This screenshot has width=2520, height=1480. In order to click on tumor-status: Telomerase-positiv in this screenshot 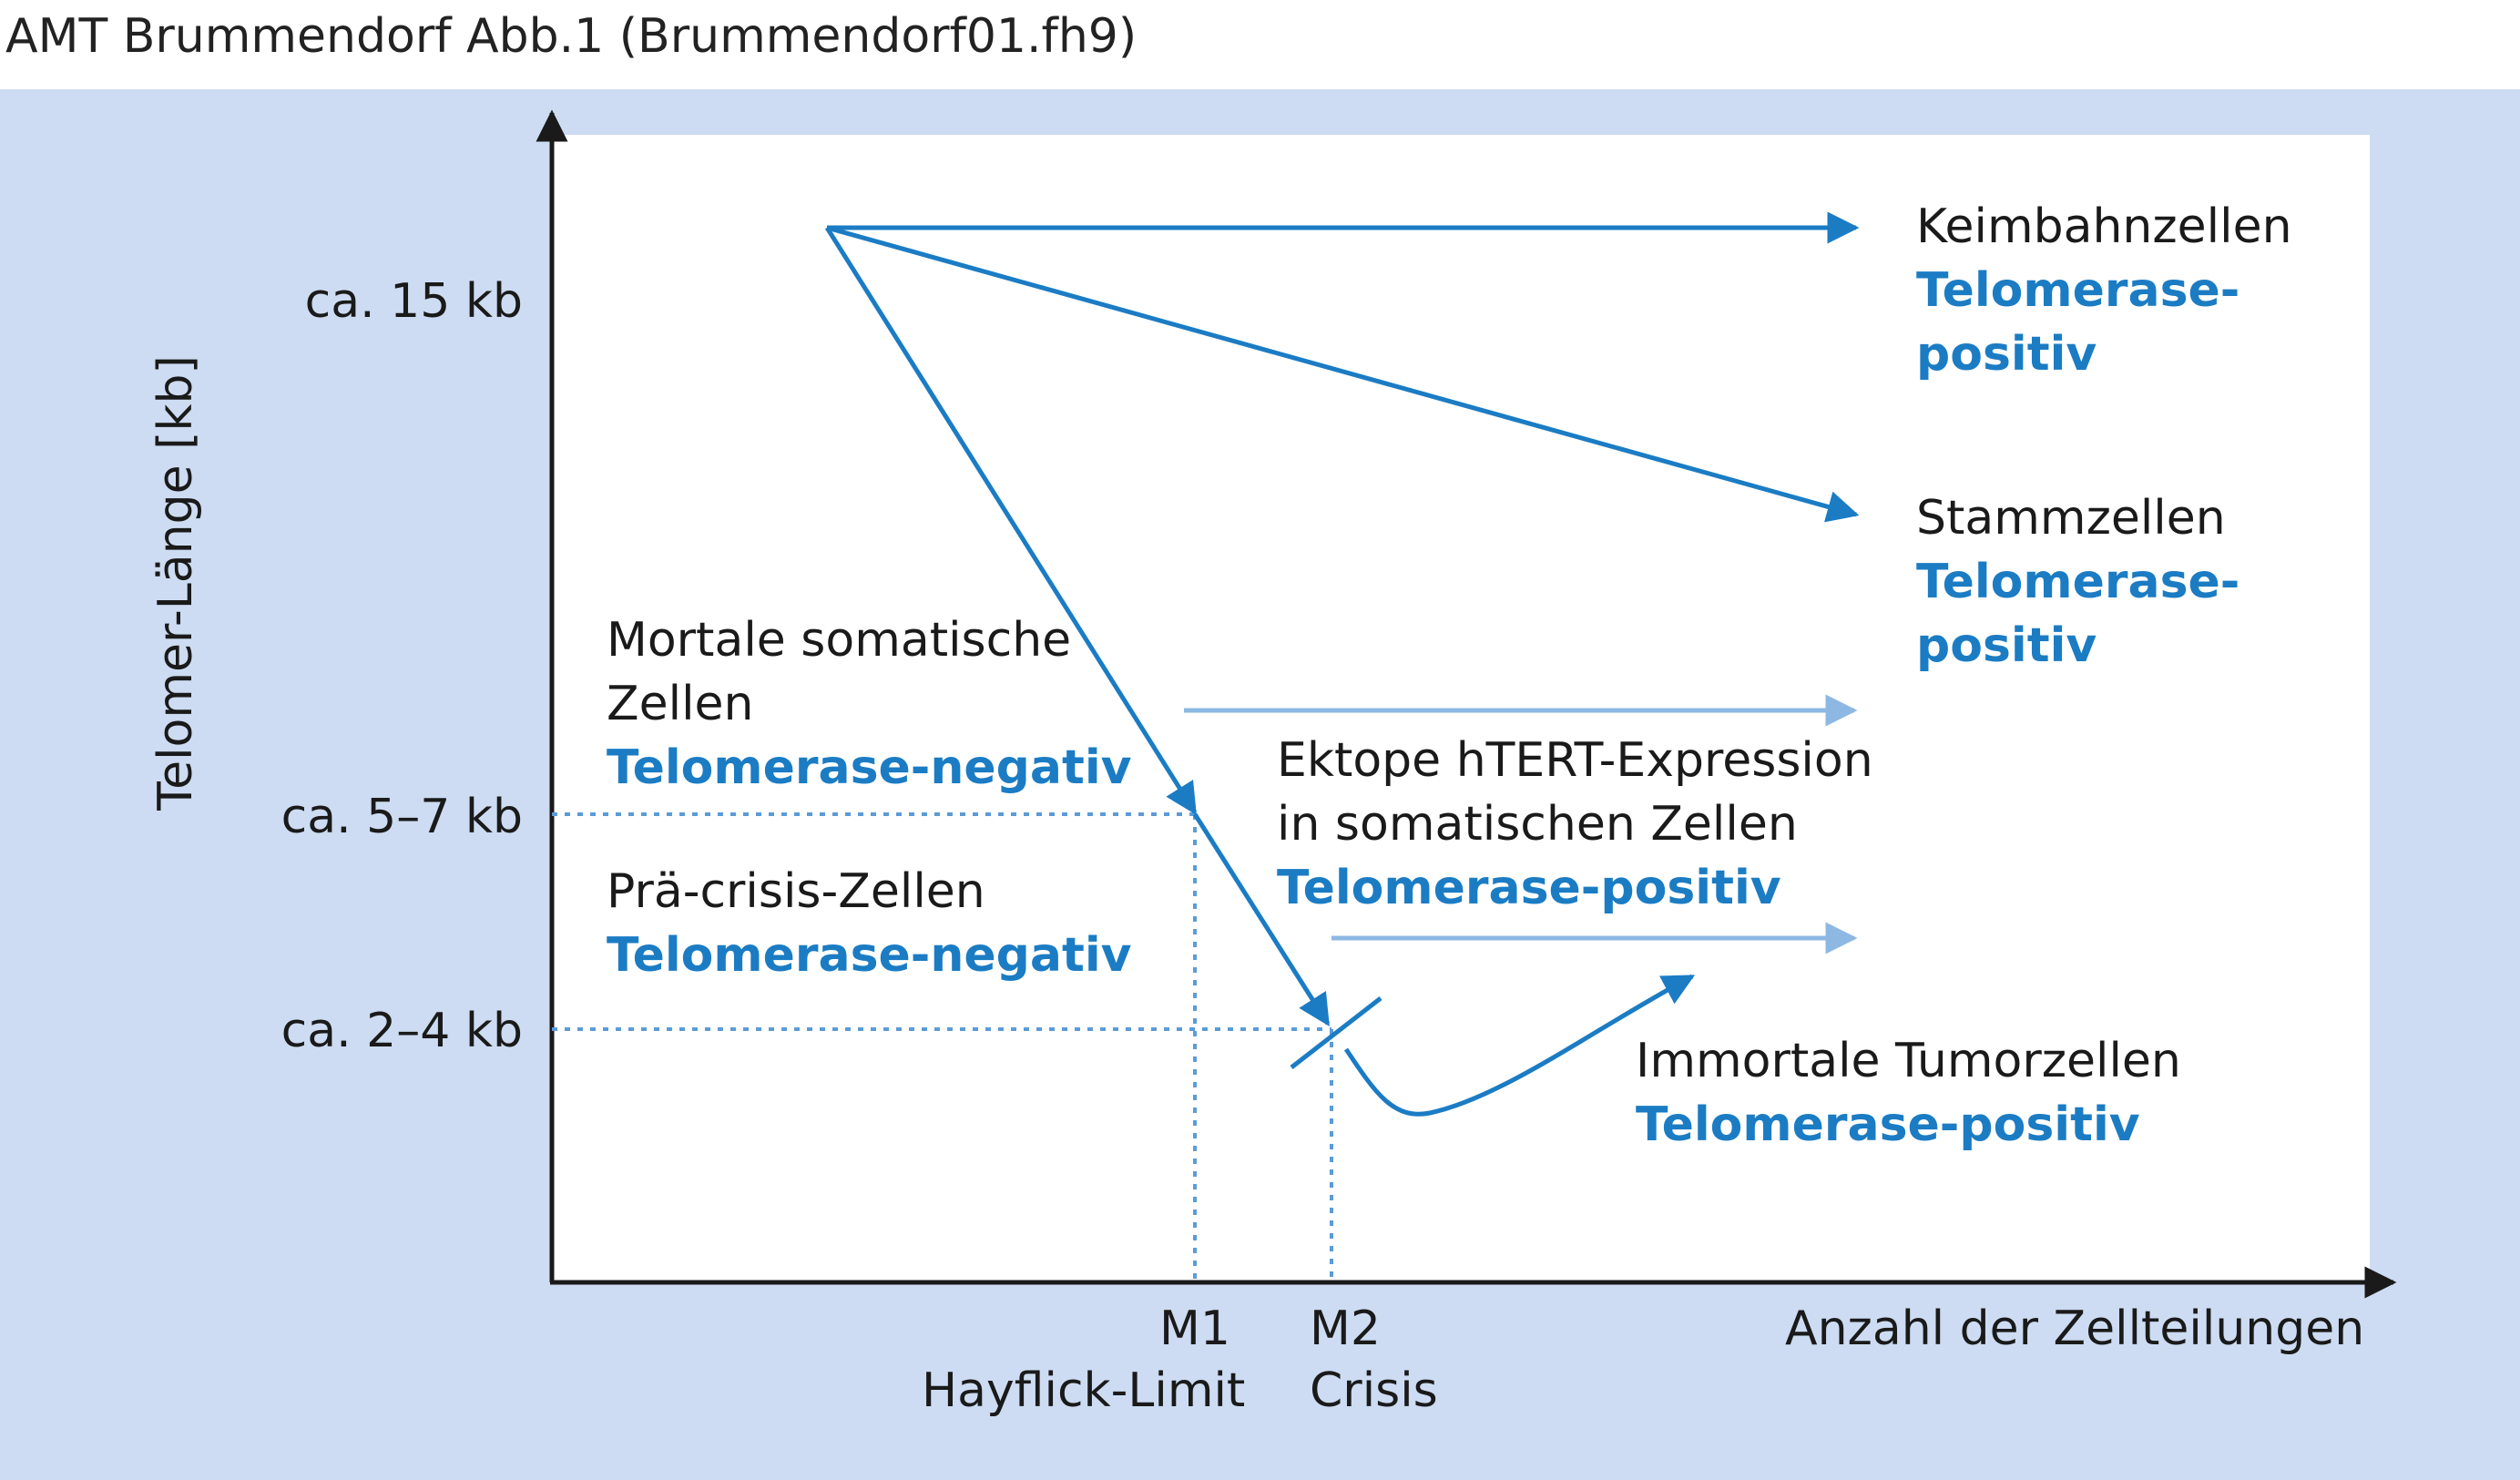, I will do `click(1888, 1124)`.